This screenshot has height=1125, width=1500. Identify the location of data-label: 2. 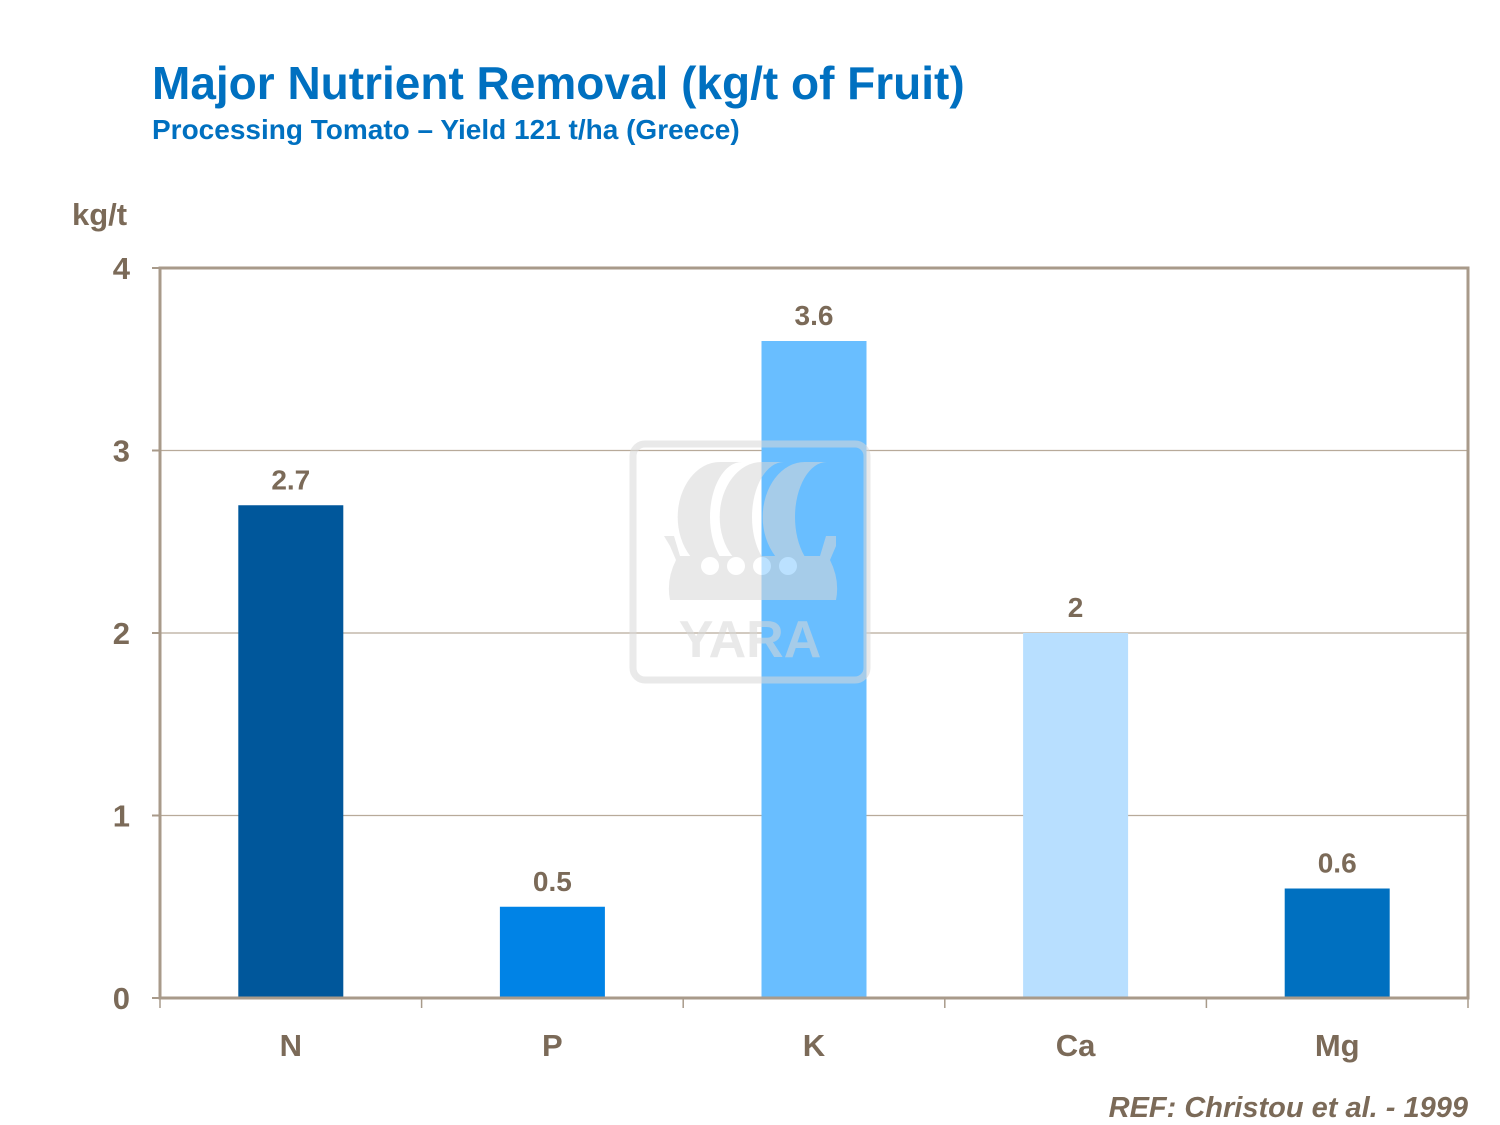
(1076, 607).